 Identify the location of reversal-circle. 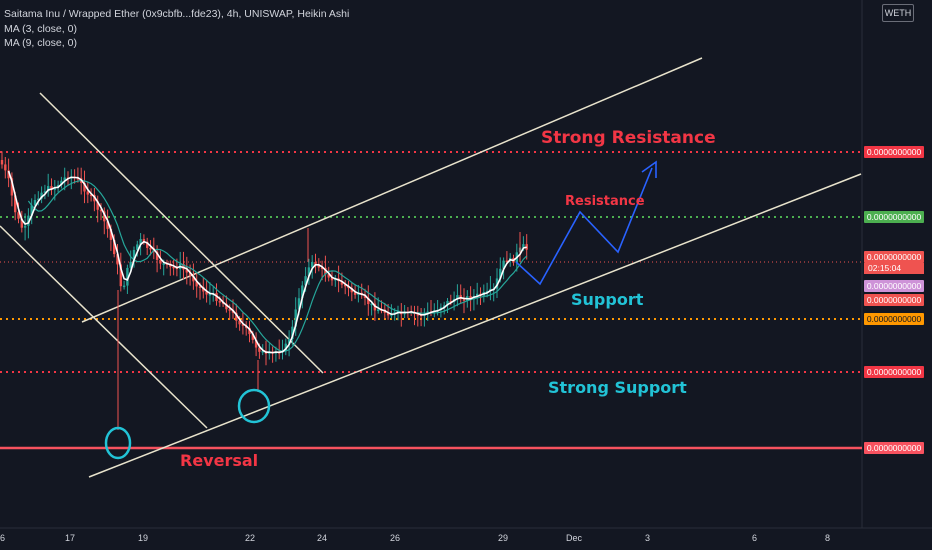
(118, 443).